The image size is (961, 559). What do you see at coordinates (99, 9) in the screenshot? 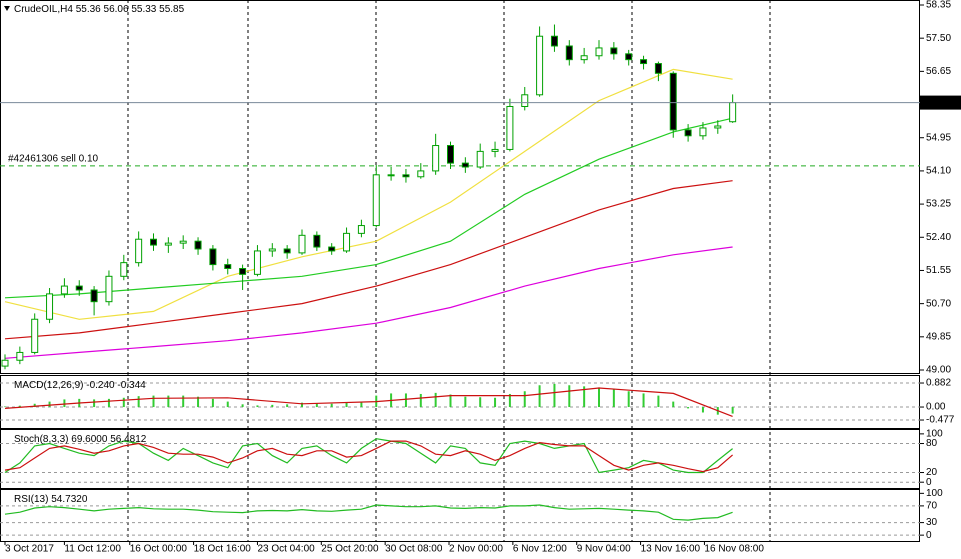
I see `panel-title: CrudeOIL,H4 55.36 56.06 55.33 55.85` at bounding box center [99, 9].